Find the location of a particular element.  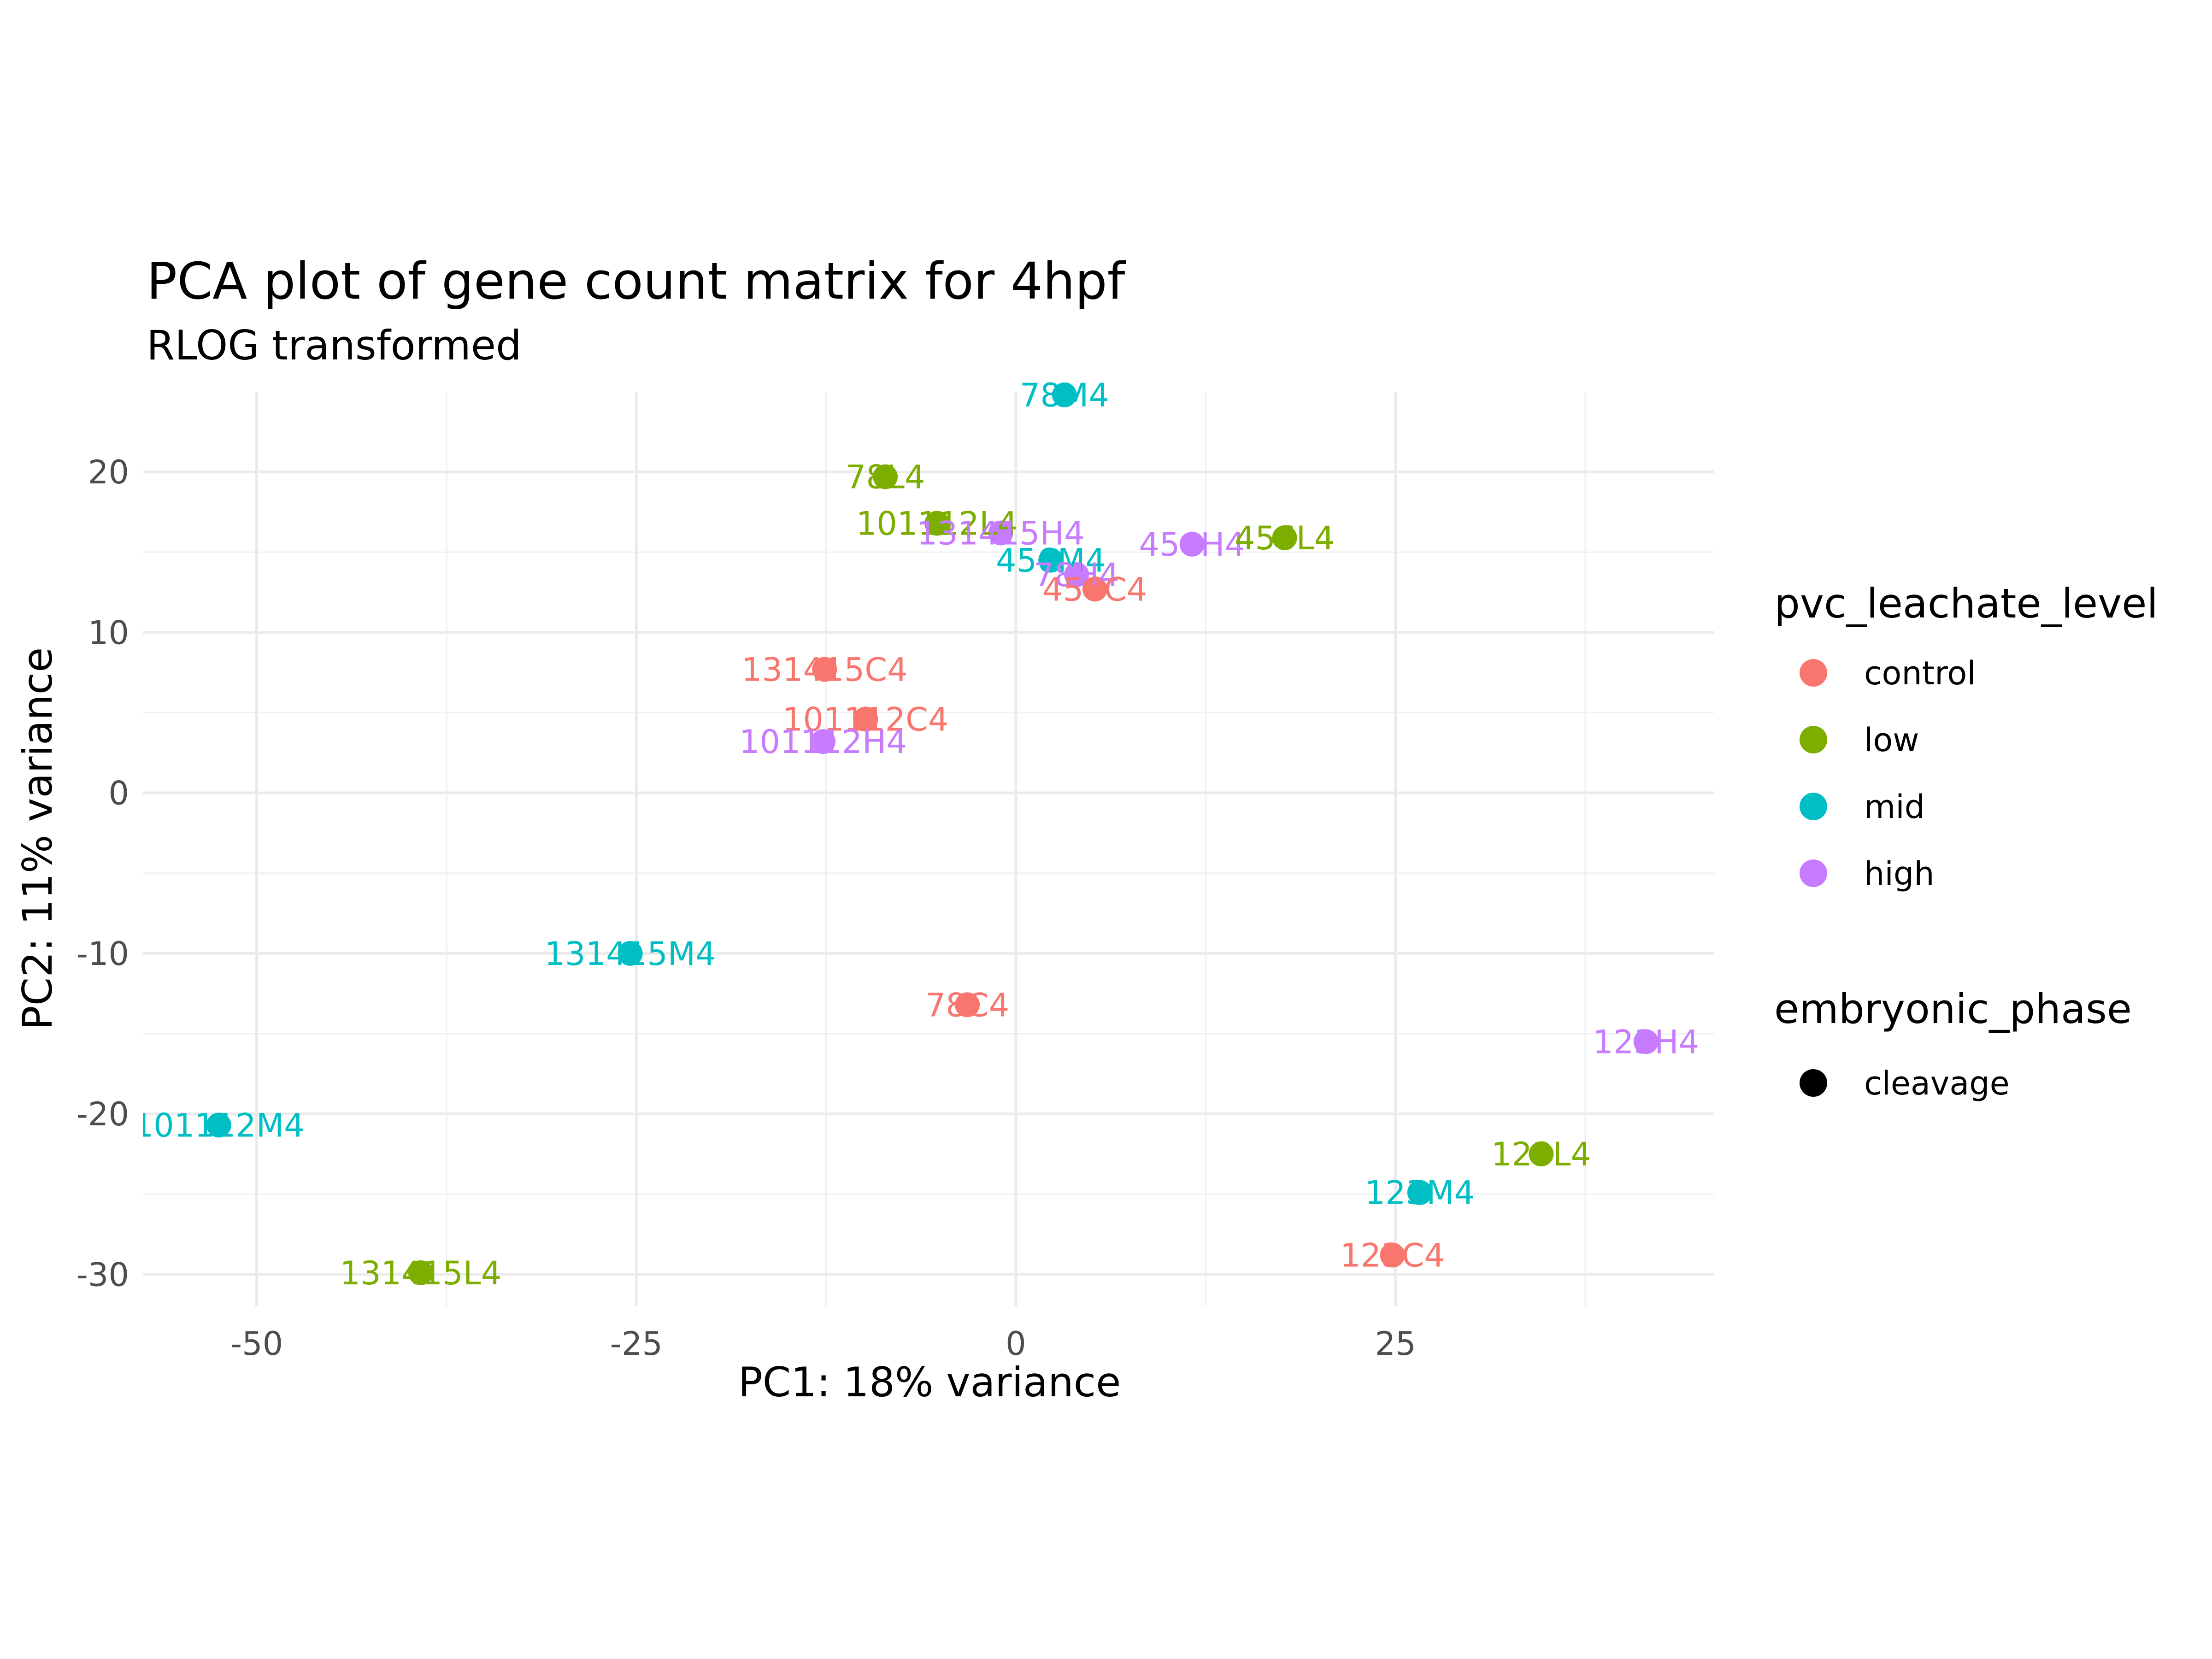

data-point-label: 131415H4 is located at coordinates (1000, 533).